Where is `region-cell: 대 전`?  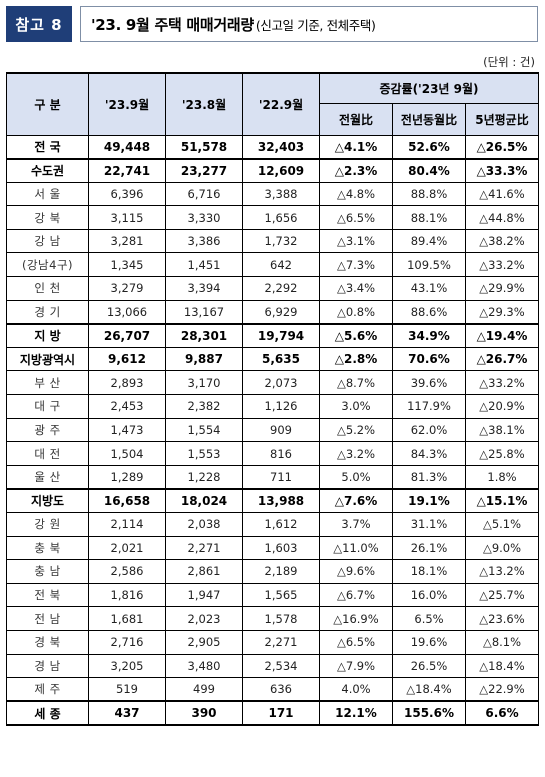
region-cell: 대 전 is located at coordinates (47, 453).